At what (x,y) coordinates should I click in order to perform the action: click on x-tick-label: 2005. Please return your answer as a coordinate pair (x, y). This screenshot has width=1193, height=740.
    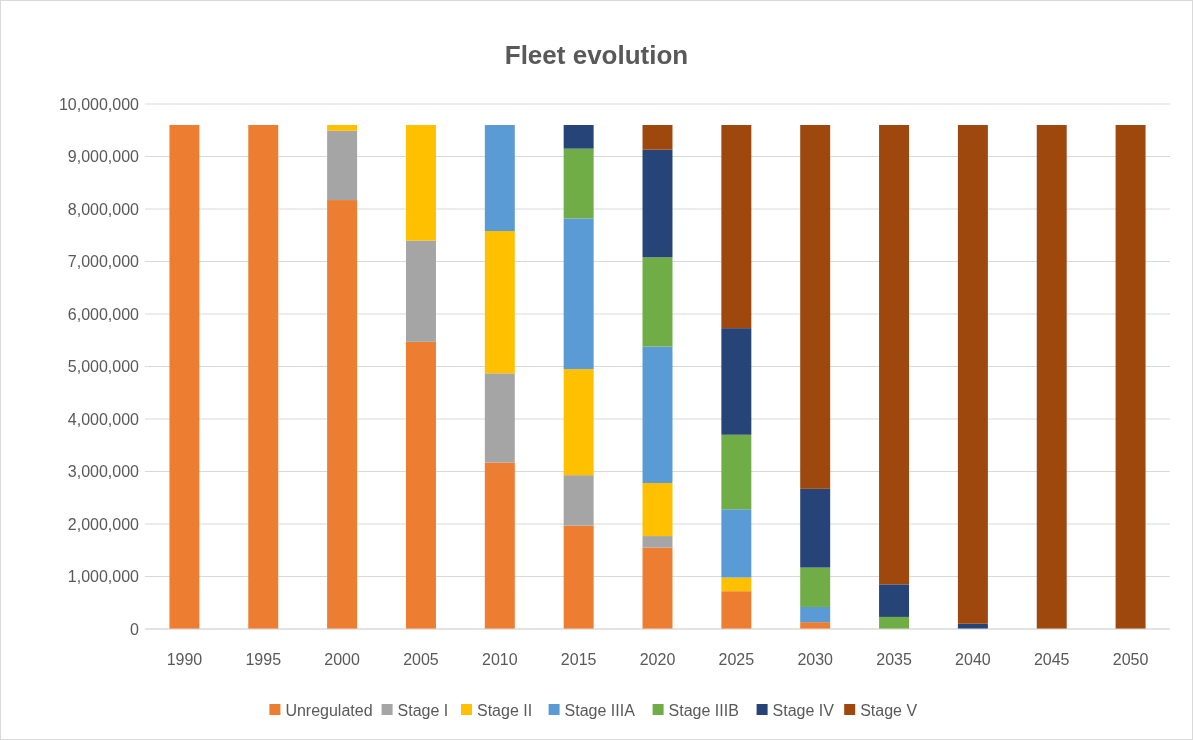
    Looking at the image, I should click on (421, 659).